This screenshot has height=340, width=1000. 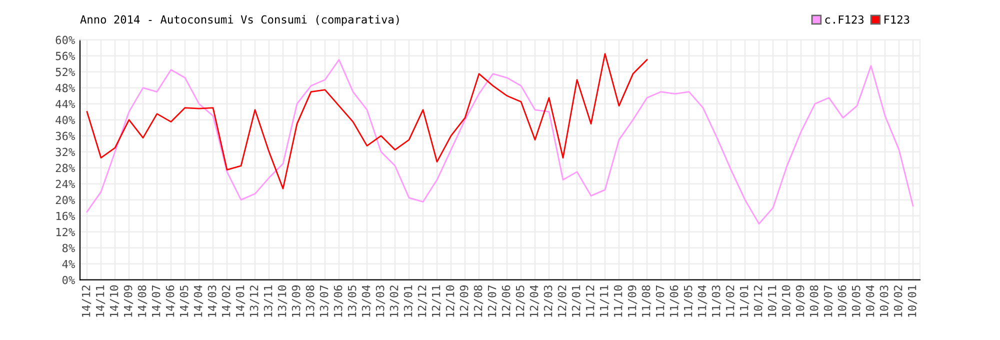 What do you see at coordinates (157, 301) in the screenshot?
I see `x-tick-label: 14/07` at bounding box center [157, 301].